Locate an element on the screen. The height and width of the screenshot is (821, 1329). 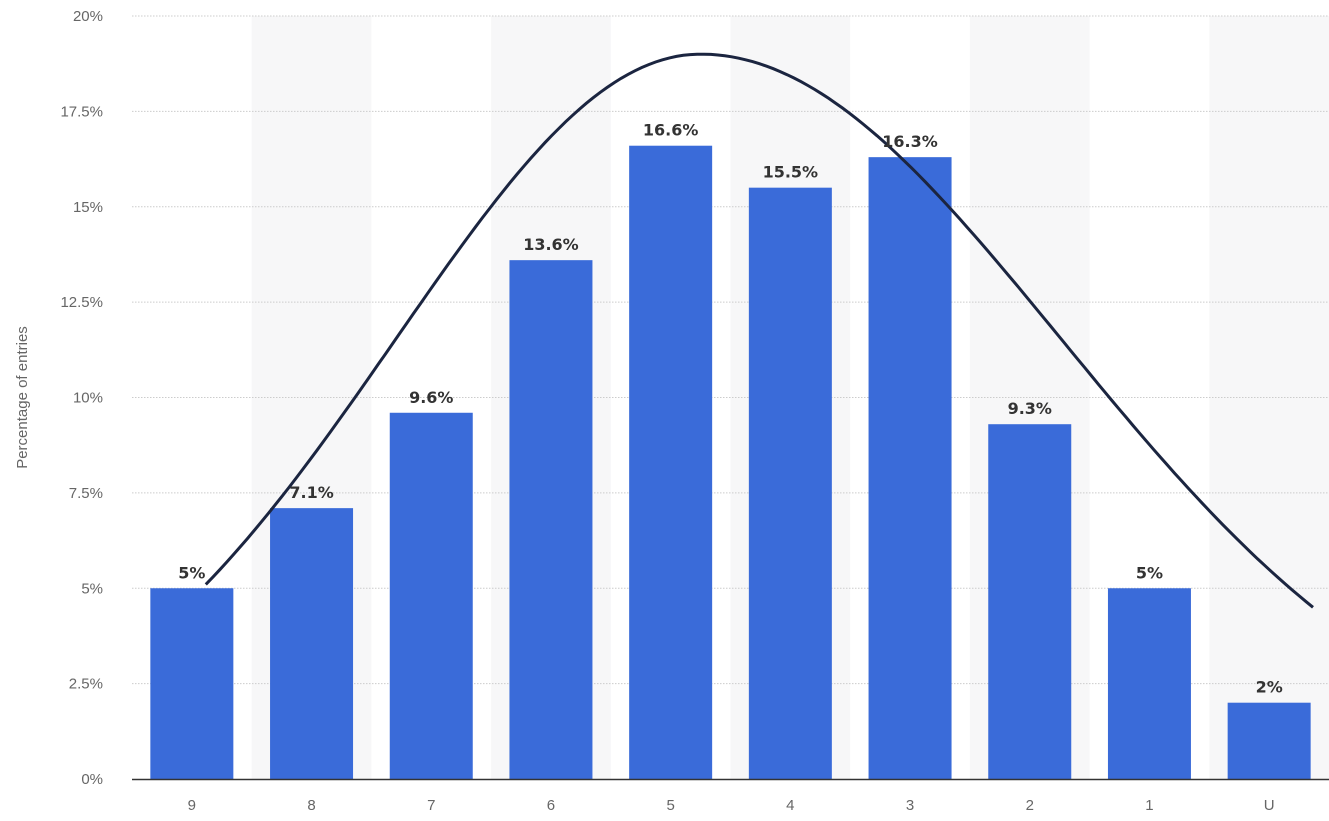
data-label: 16.6% is located at coordinates (671, 130).